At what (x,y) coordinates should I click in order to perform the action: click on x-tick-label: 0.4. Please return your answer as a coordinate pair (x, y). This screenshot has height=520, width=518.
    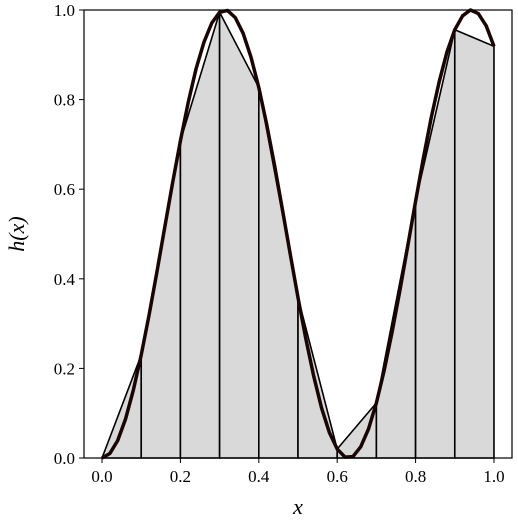
    Looking at the image, I should click on (259, 476).